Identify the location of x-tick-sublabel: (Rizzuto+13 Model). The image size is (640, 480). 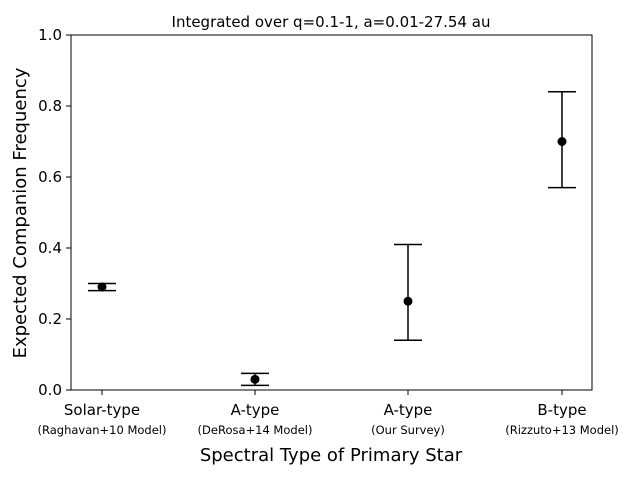
(562, 430).